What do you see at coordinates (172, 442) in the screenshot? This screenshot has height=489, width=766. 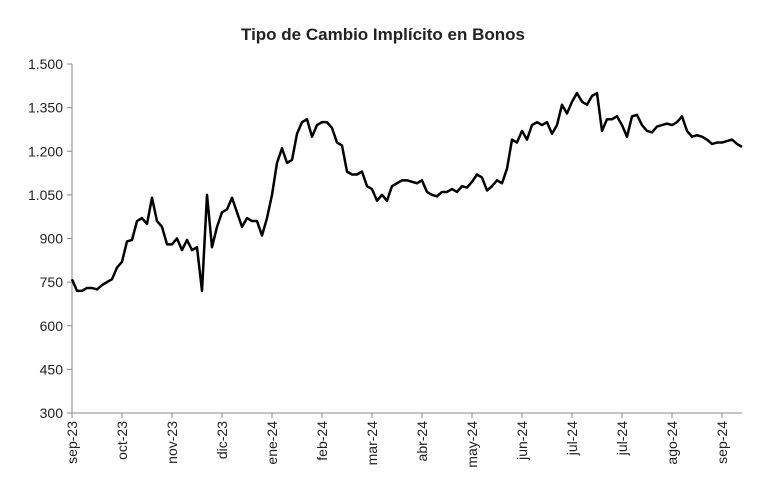 I see `x-tick-label: nov-23` at bounding box center [172, 442].